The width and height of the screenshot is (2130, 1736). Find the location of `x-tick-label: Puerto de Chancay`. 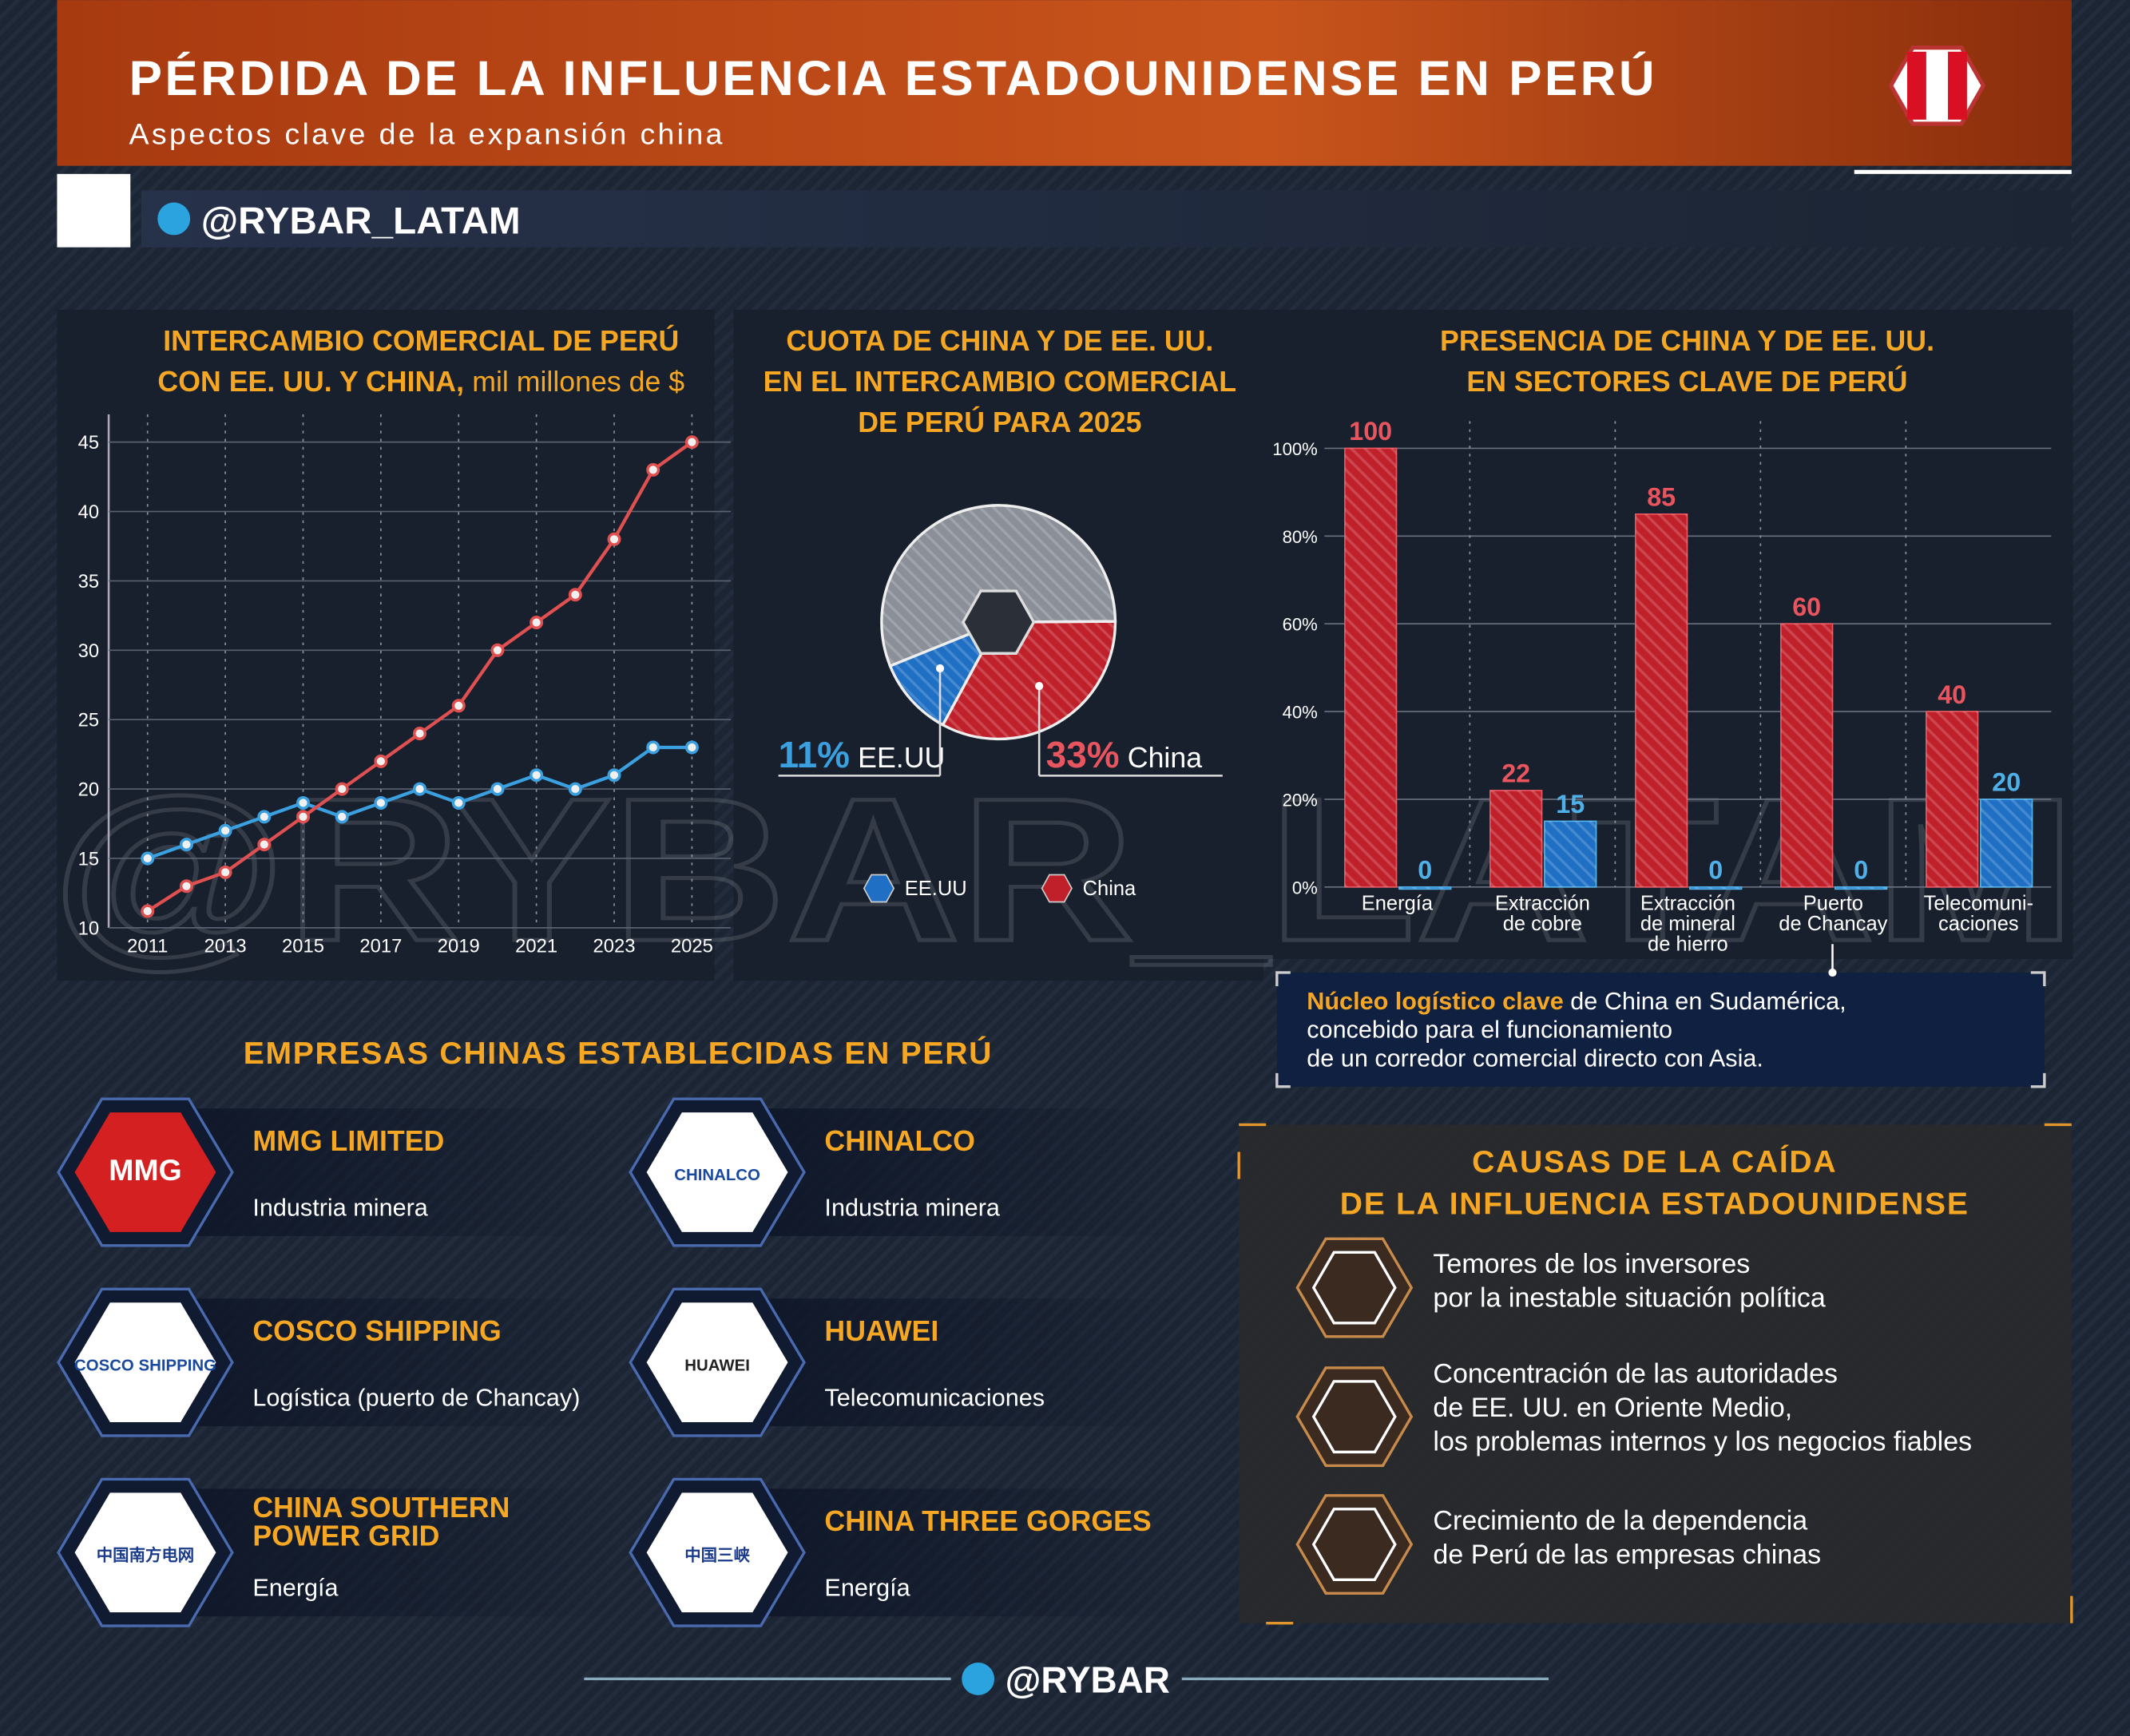

x-tick-label: Puerto de Chancay is located at coordinates (1833, 914).